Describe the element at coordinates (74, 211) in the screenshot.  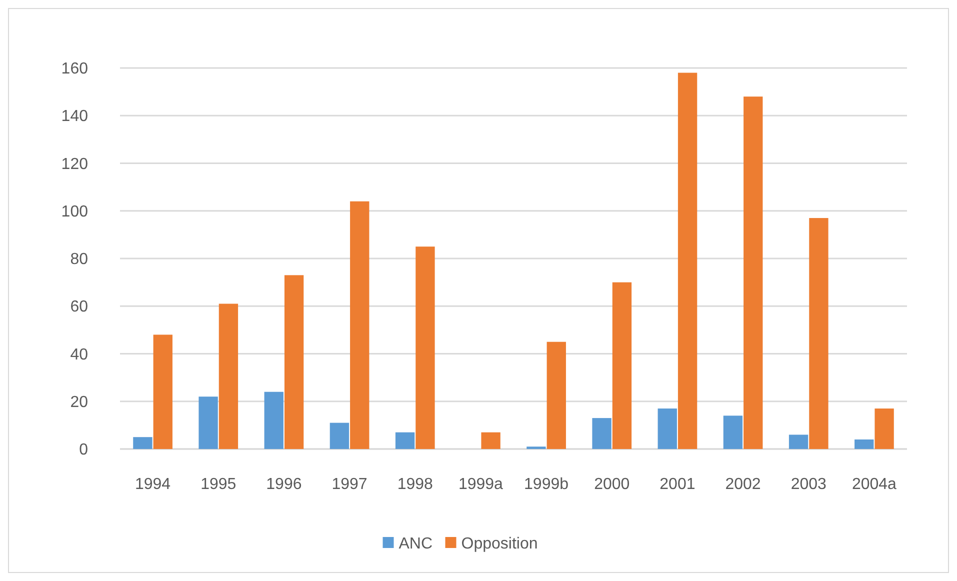
I see `y-tick-label: 100` at that location.